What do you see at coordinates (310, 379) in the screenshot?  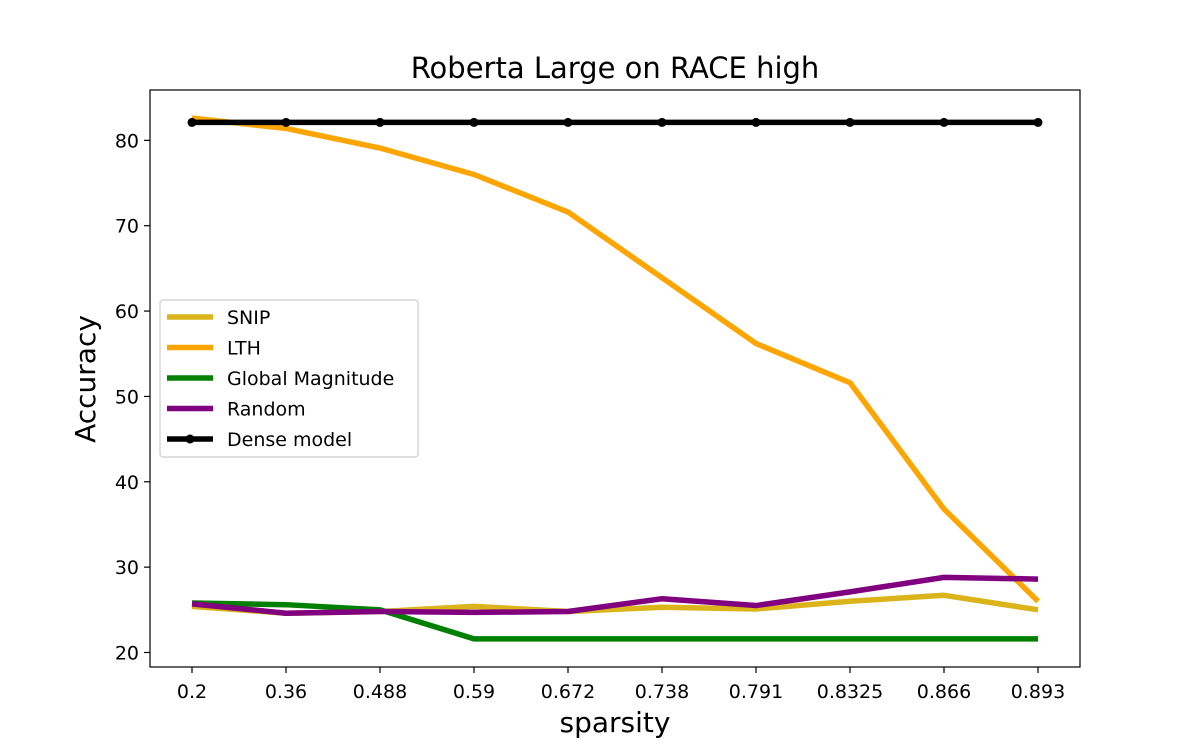 I see `legend-label-global-magnitude: Global Magnitude` at bounding box center [310, 379].